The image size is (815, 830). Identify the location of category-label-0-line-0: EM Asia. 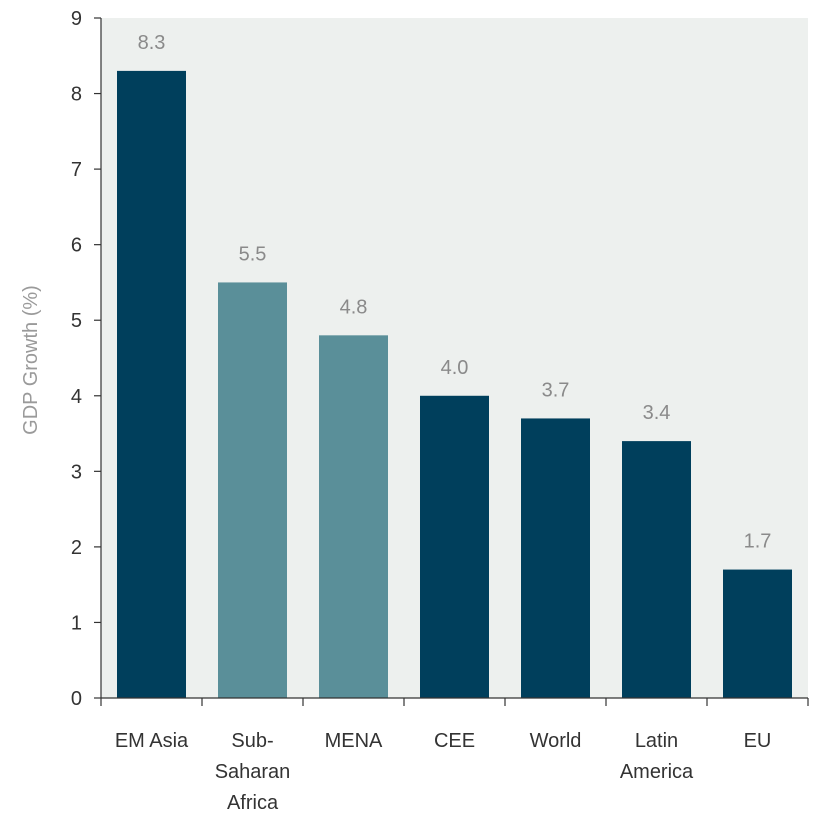
(152, 741).